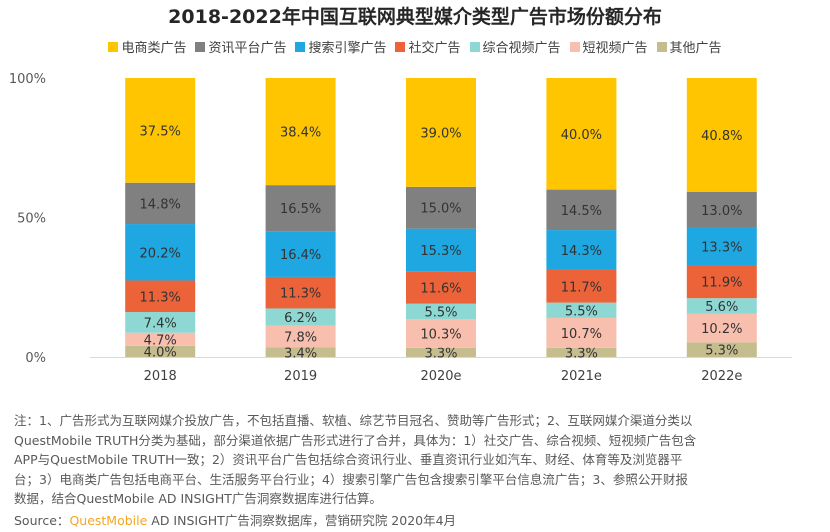 The width and height of the screenshot is (830, 532). I want to click on x-tick-label: 2018, so click(160, 376).